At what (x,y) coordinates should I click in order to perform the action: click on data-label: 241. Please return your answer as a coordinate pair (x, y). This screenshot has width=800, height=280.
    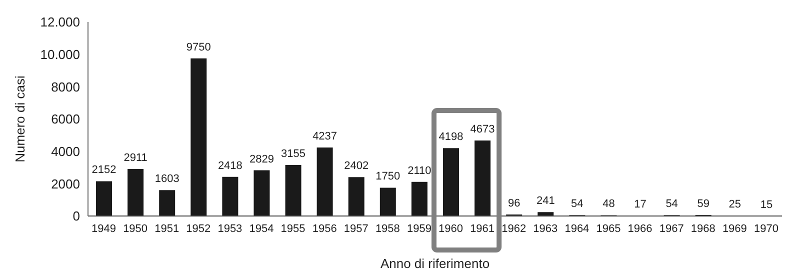
    Looking at the image, I should click on (545, 201).